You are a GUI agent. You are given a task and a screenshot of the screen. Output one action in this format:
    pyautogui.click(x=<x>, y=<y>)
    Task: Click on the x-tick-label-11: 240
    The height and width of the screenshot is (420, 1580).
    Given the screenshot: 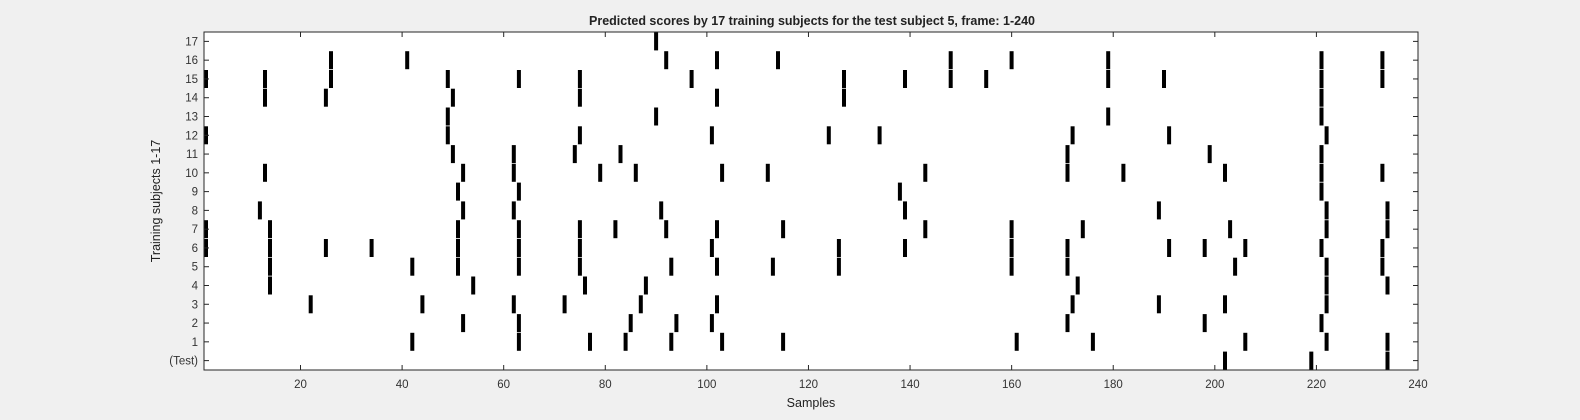 What is the action you would take?
    pyautogui.click(x=1417, y=385)
    